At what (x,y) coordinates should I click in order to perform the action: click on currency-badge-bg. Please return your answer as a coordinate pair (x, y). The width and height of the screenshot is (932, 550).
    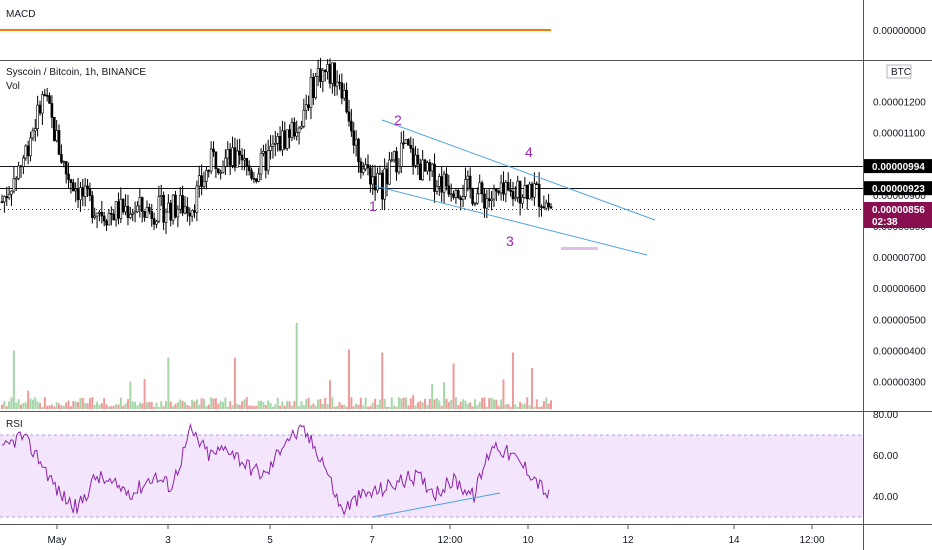
    Looking at the image, I should click on (899, 71).